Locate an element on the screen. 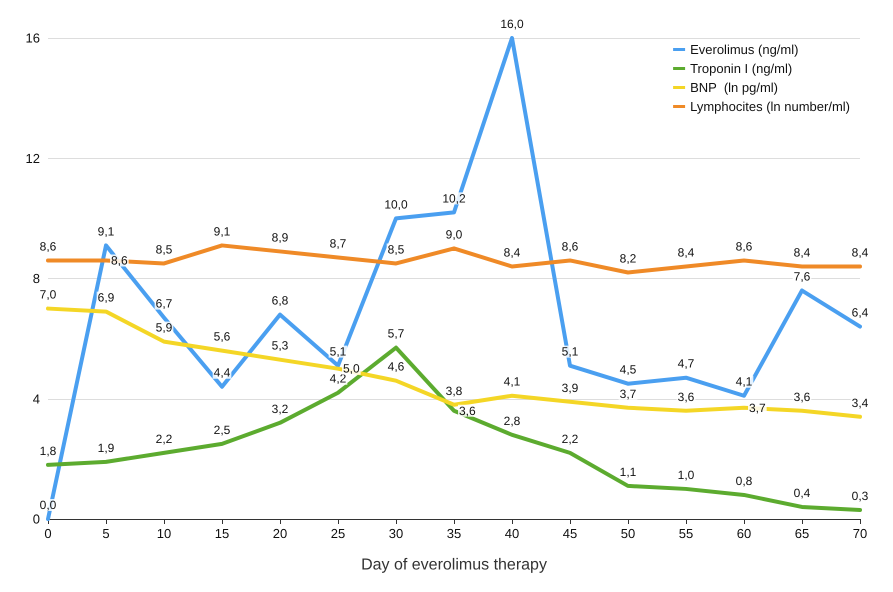 The image size is (893, 592). y-tick-label: 0 is located at coordinates (36, 519).